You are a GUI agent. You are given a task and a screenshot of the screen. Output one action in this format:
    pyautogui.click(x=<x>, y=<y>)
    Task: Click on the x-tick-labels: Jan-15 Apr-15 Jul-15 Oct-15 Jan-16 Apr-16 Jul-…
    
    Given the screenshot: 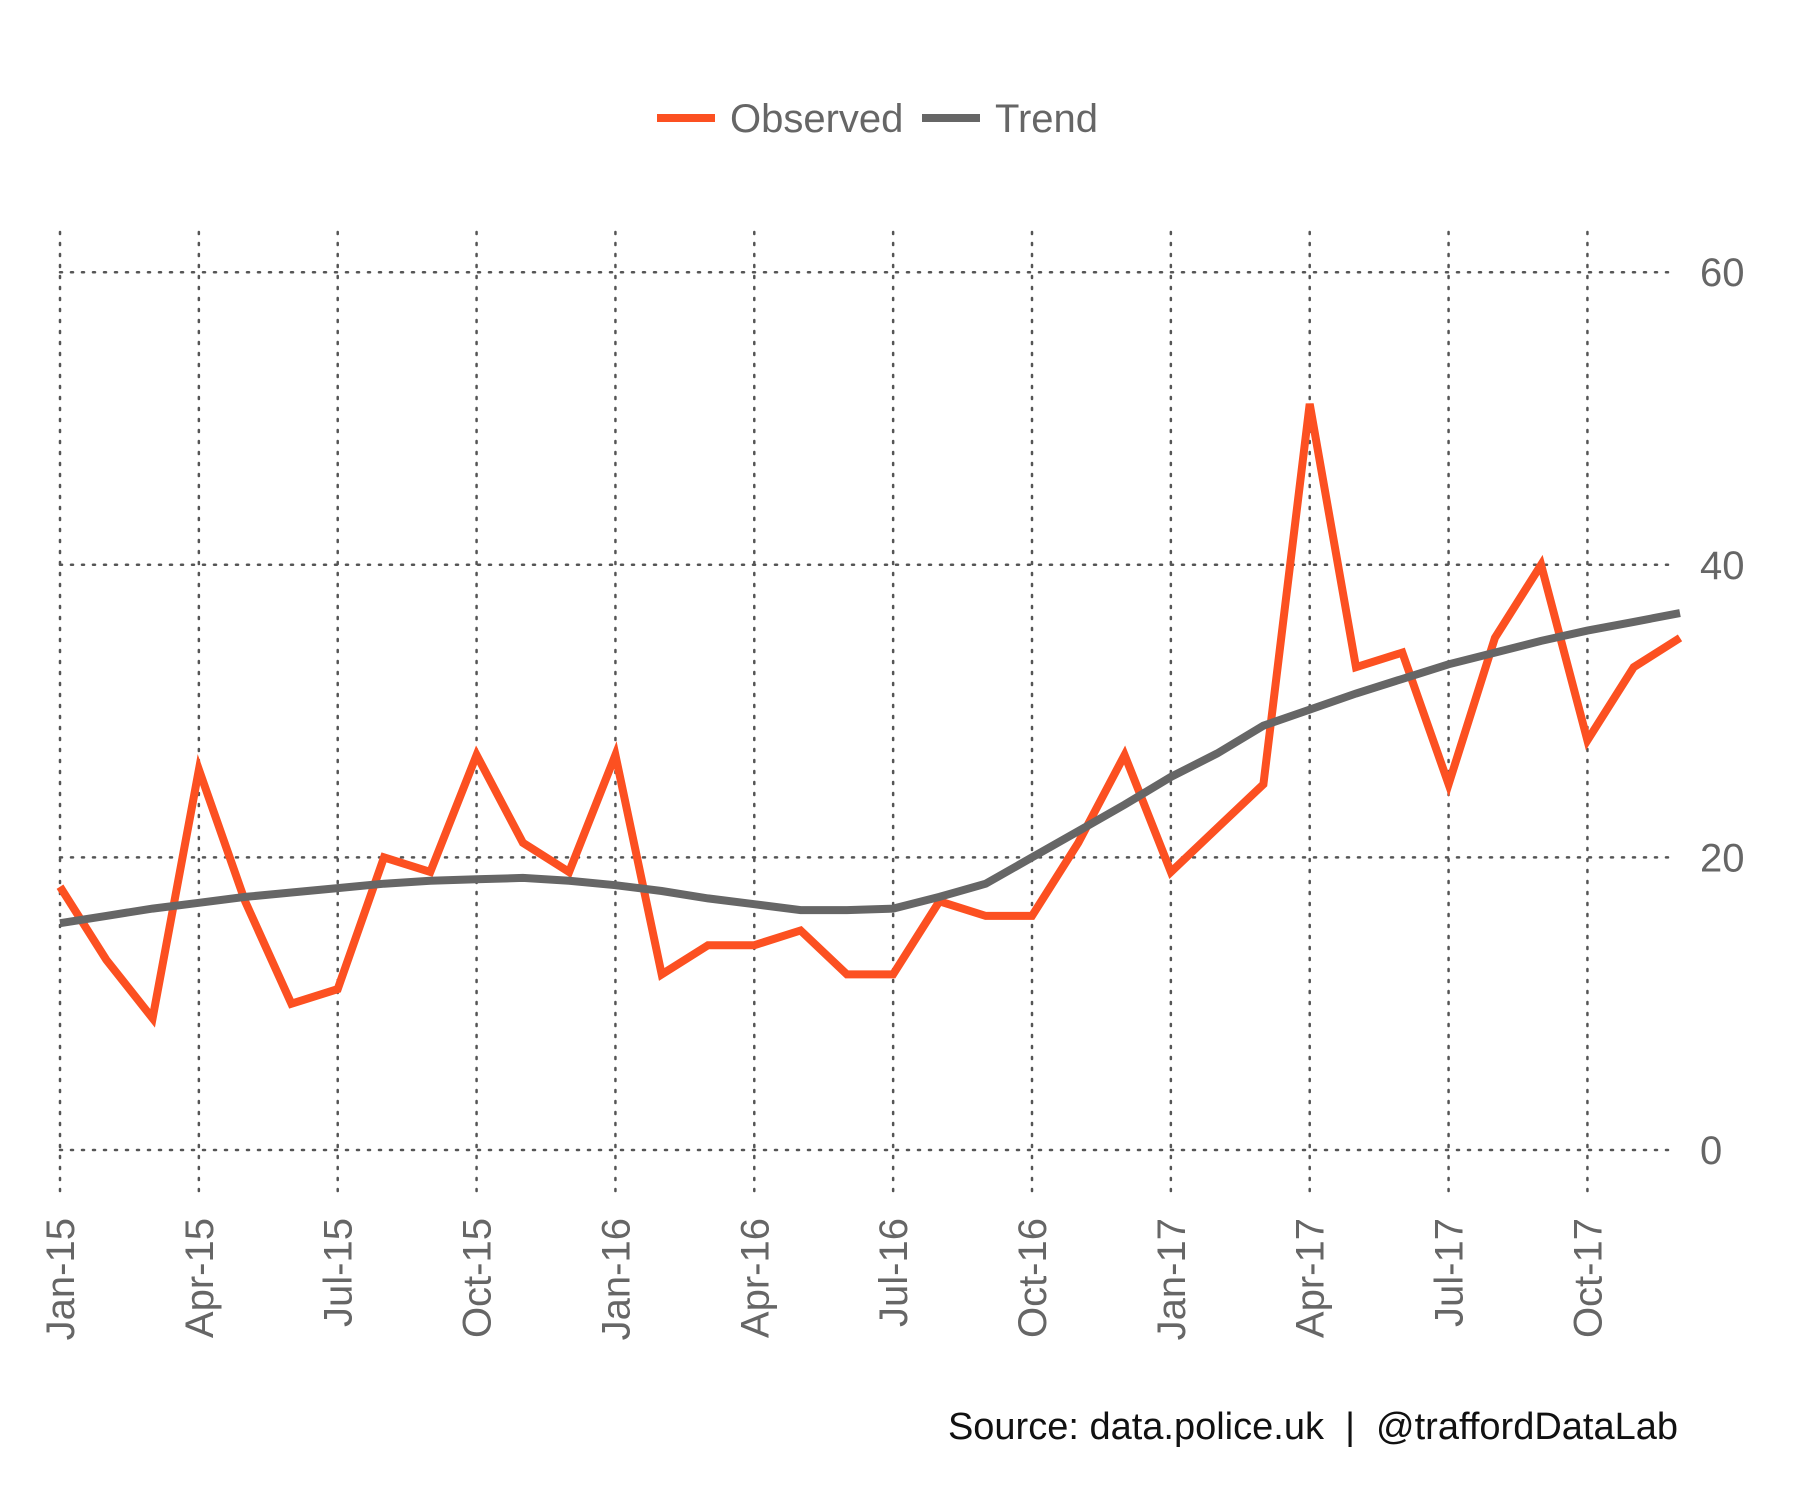 What is the action you would take?
    pyautogui.click(x=824, y=1279)
    